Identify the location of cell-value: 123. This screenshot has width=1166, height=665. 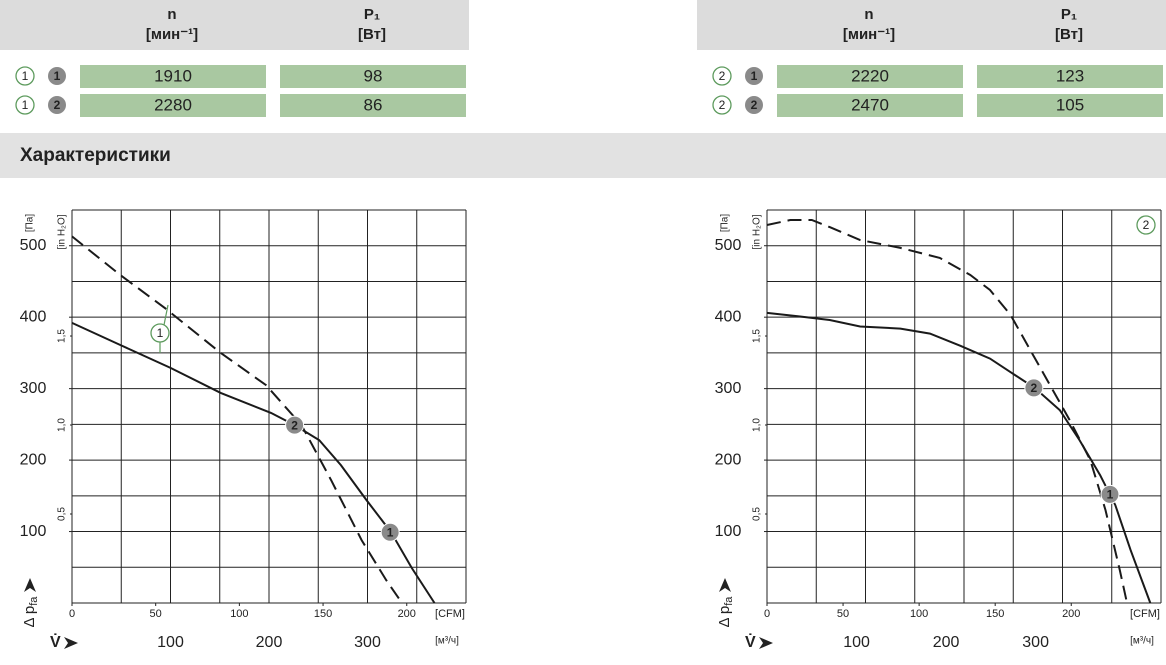
(1070, 75).